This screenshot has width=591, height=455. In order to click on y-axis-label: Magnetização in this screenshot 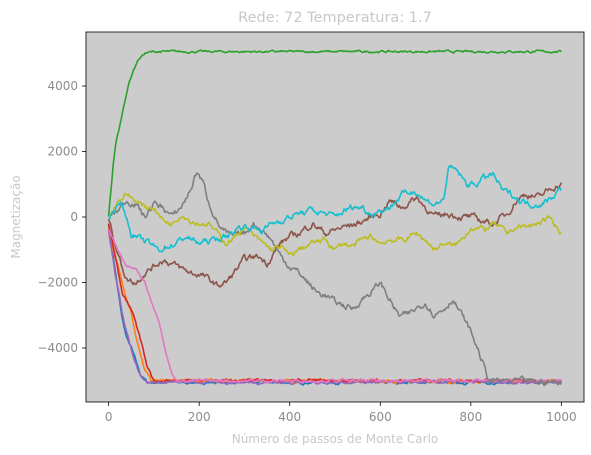, I will do `click(16, 216)`.